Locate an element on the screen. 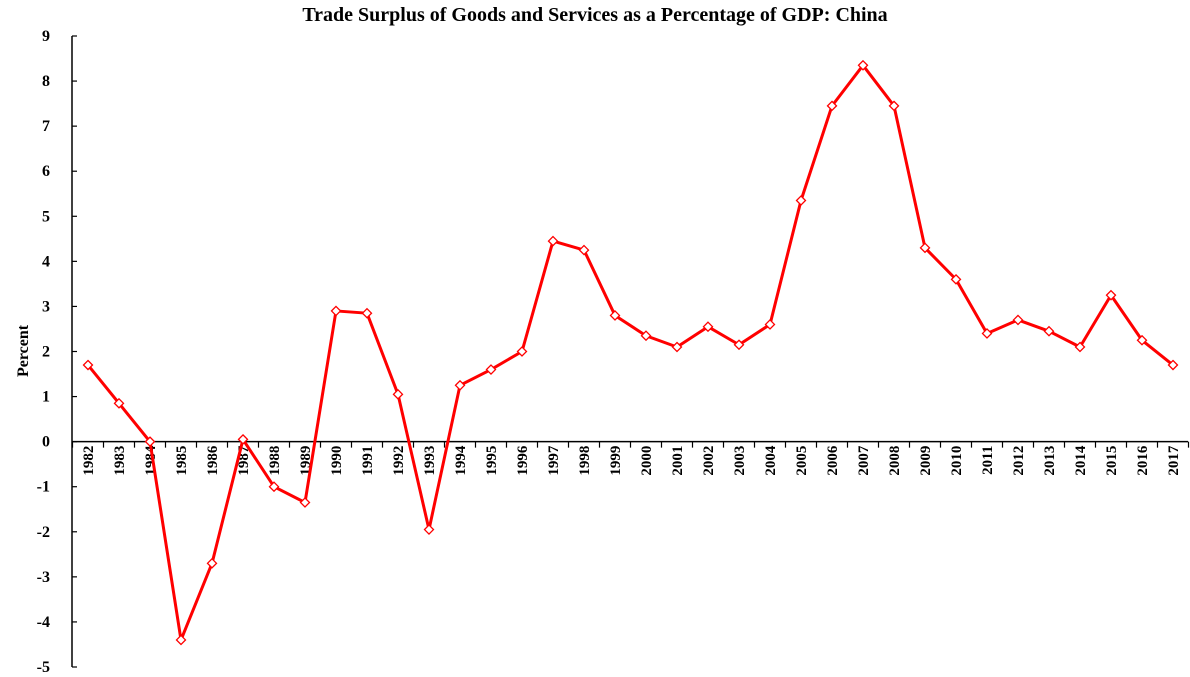  y-tick-label: 9 is located at coordinates (46, 36).